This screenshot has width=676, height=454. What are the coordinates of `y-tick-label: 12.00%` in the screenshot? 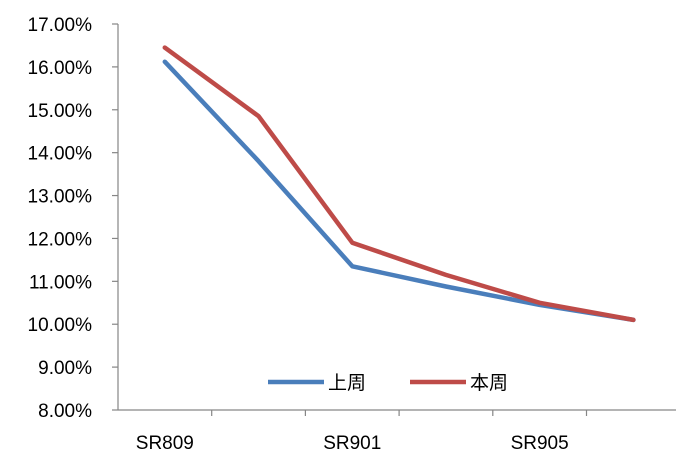 It's located at (60, 239).